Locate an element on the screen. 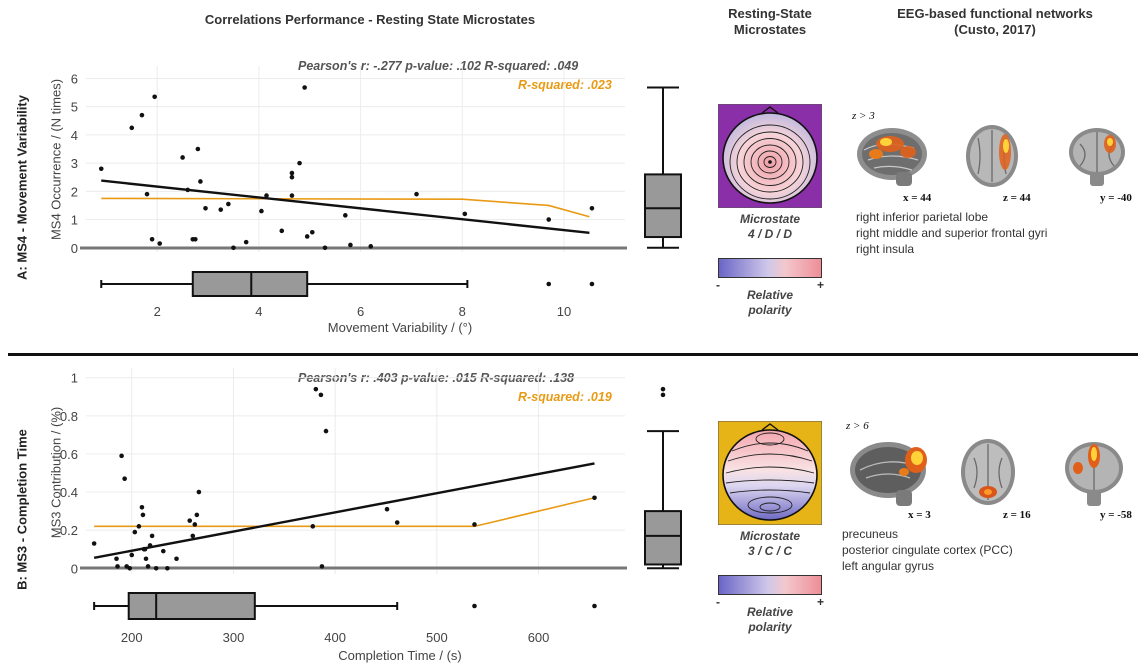 The width and height of the screenshot is (1146, 666). microstates-header-line1: Resting-State is located at coordinates (770, 13).